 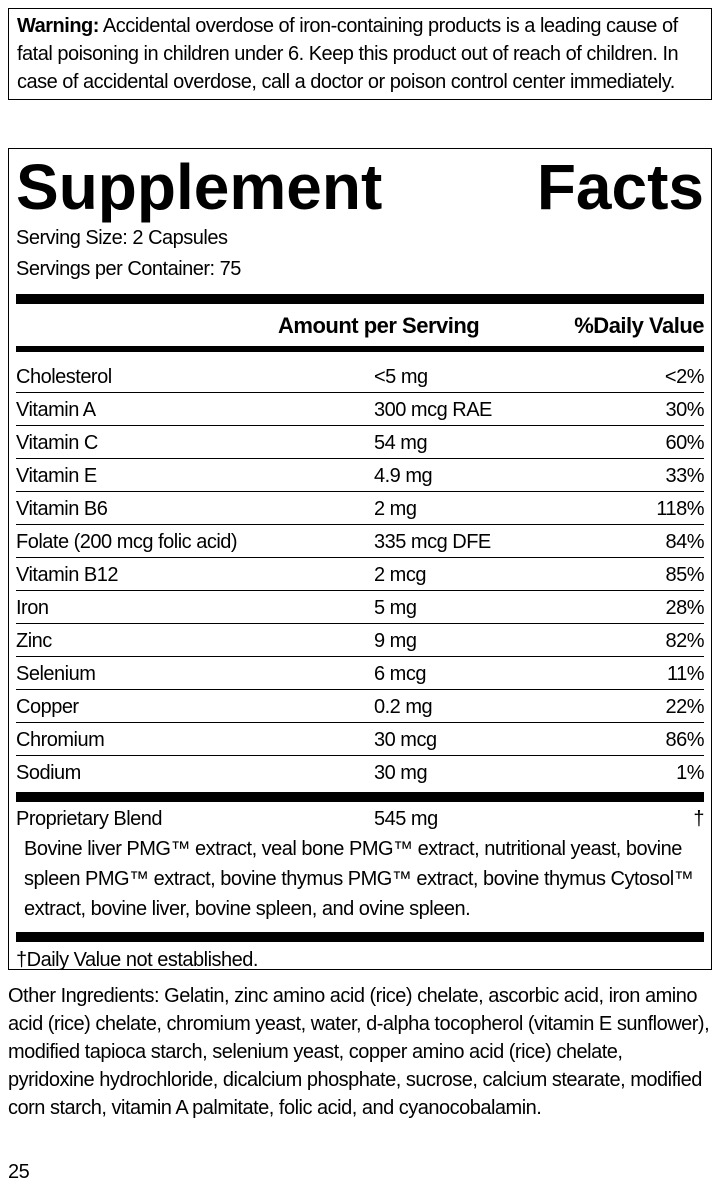 I want to click on nutrient-row: Copper 0.2 mg 22%, so click(x=360, y=706).